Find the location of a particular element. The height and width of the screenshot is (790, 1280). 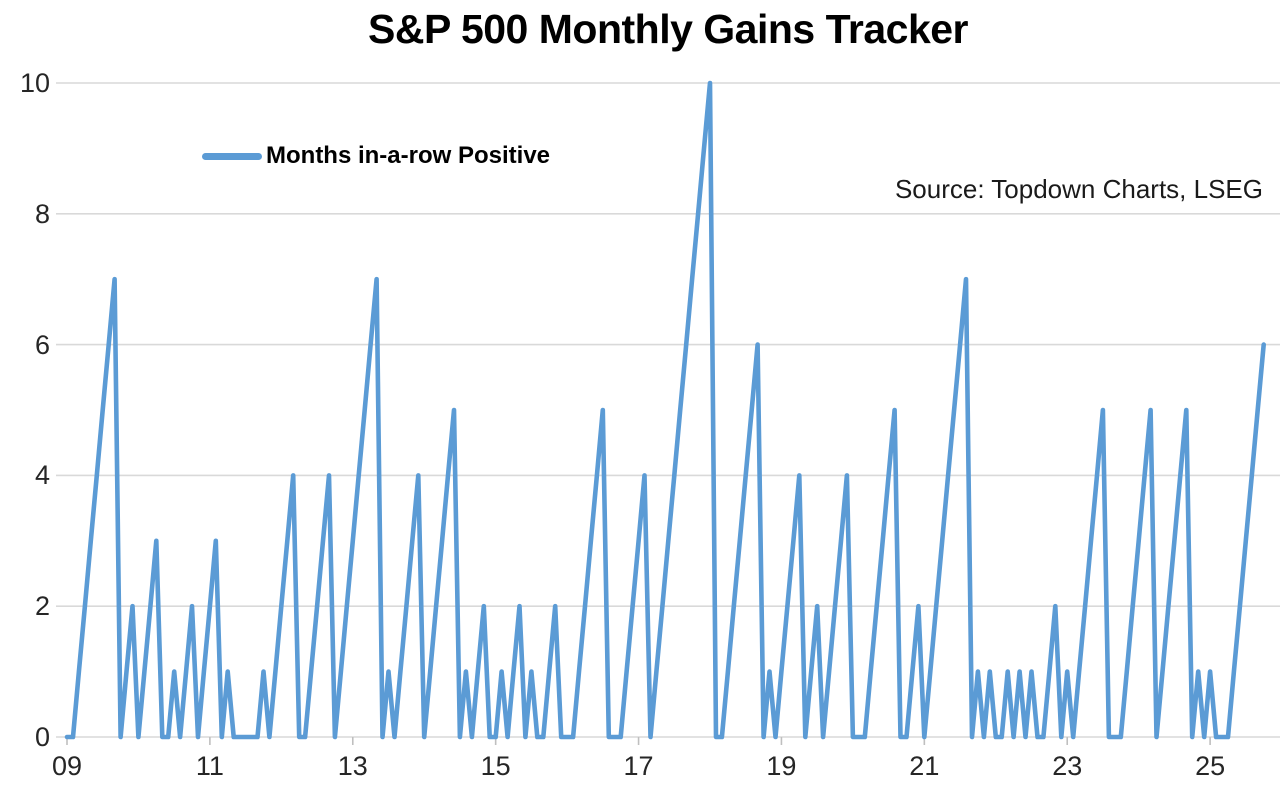

x-tick-label-25: 25 is located at coordinates (1210, 766).